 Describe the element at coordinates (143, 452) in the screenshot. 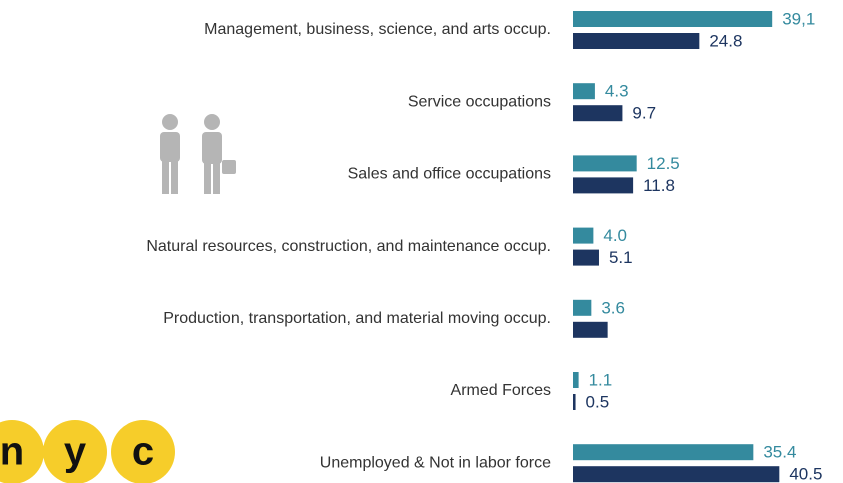

I see `logo-letter: c` at that location.